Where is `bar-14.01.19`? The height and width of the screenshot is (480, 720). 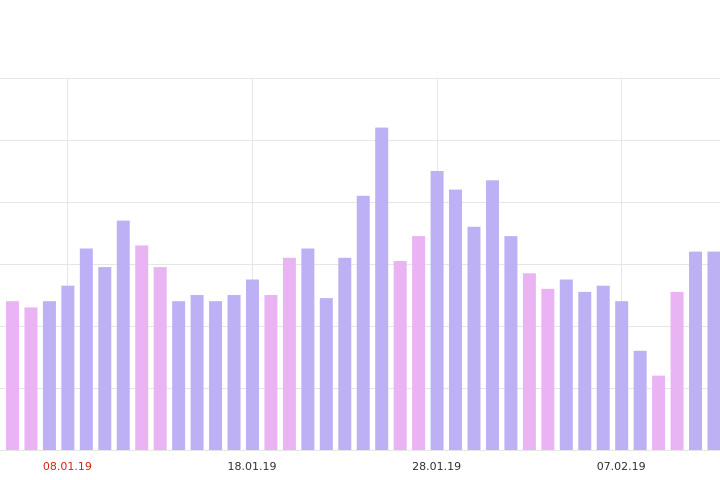
bar-14.01.19 is located at coordinates (179, 375).